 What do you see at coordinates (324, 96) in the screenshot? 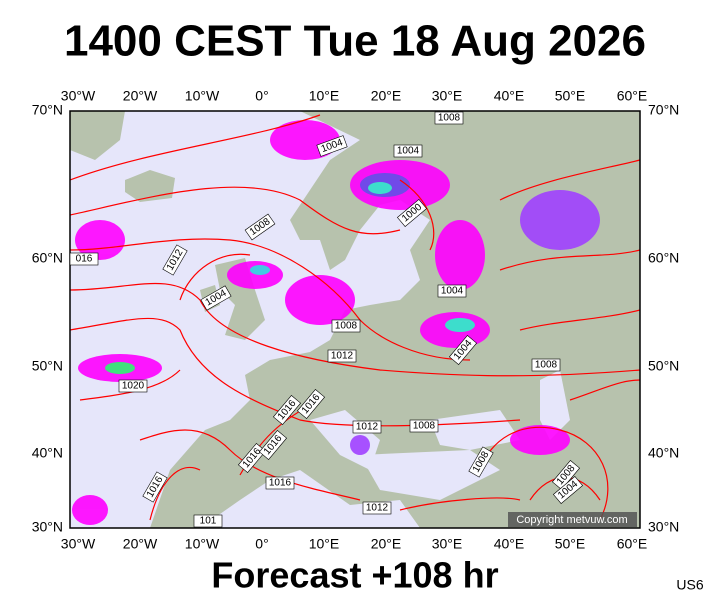
I see `lon-label-top: 10°E` at bounding box center [324, 96].